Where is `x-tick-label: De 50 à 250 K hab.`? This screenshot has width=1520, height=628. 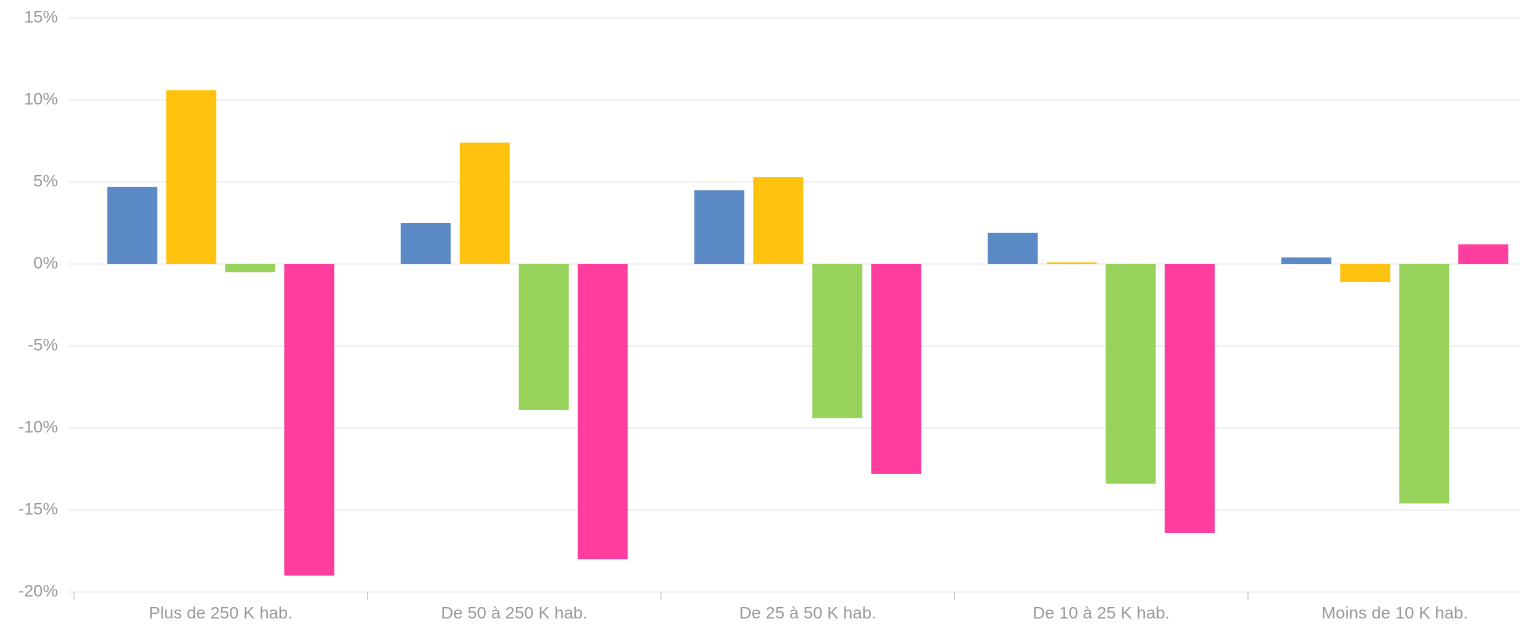
x-tick-label: De 50 à 250 K hab. is located at coordinates (514, 612).